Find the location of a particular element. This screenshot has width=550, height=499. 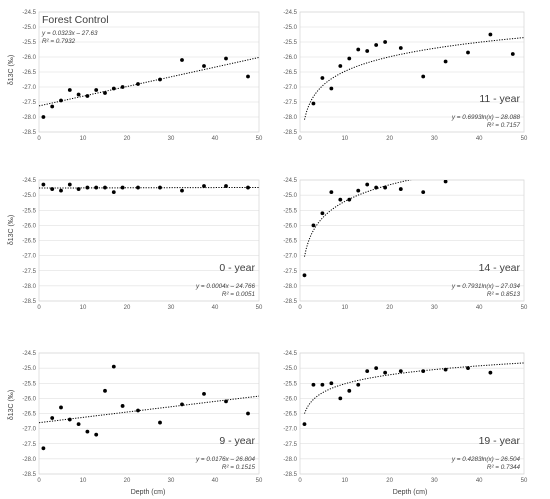

panel-1-frame is located at coordinates (149, 72).